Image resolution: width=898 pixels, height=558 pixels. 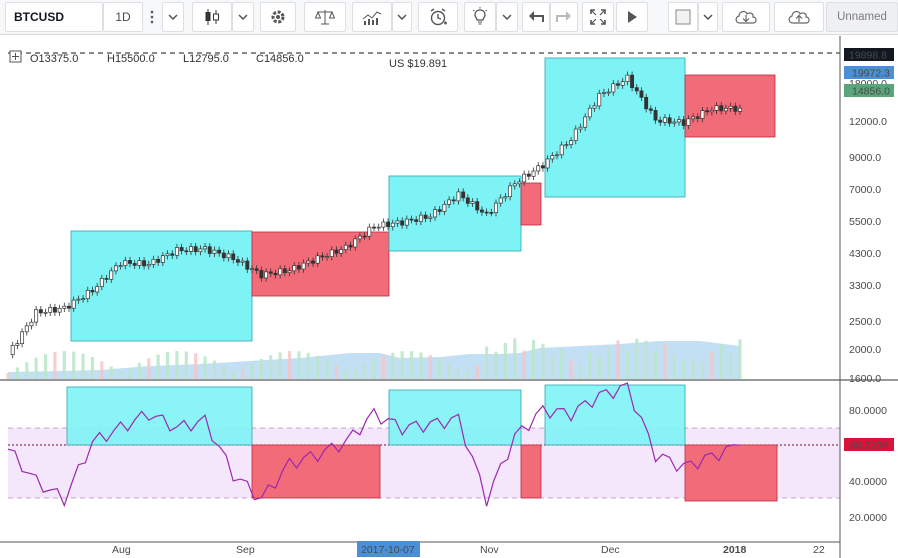 I want to click on ref-price-badge-label: 19972.3, so click(x=871, y=74).